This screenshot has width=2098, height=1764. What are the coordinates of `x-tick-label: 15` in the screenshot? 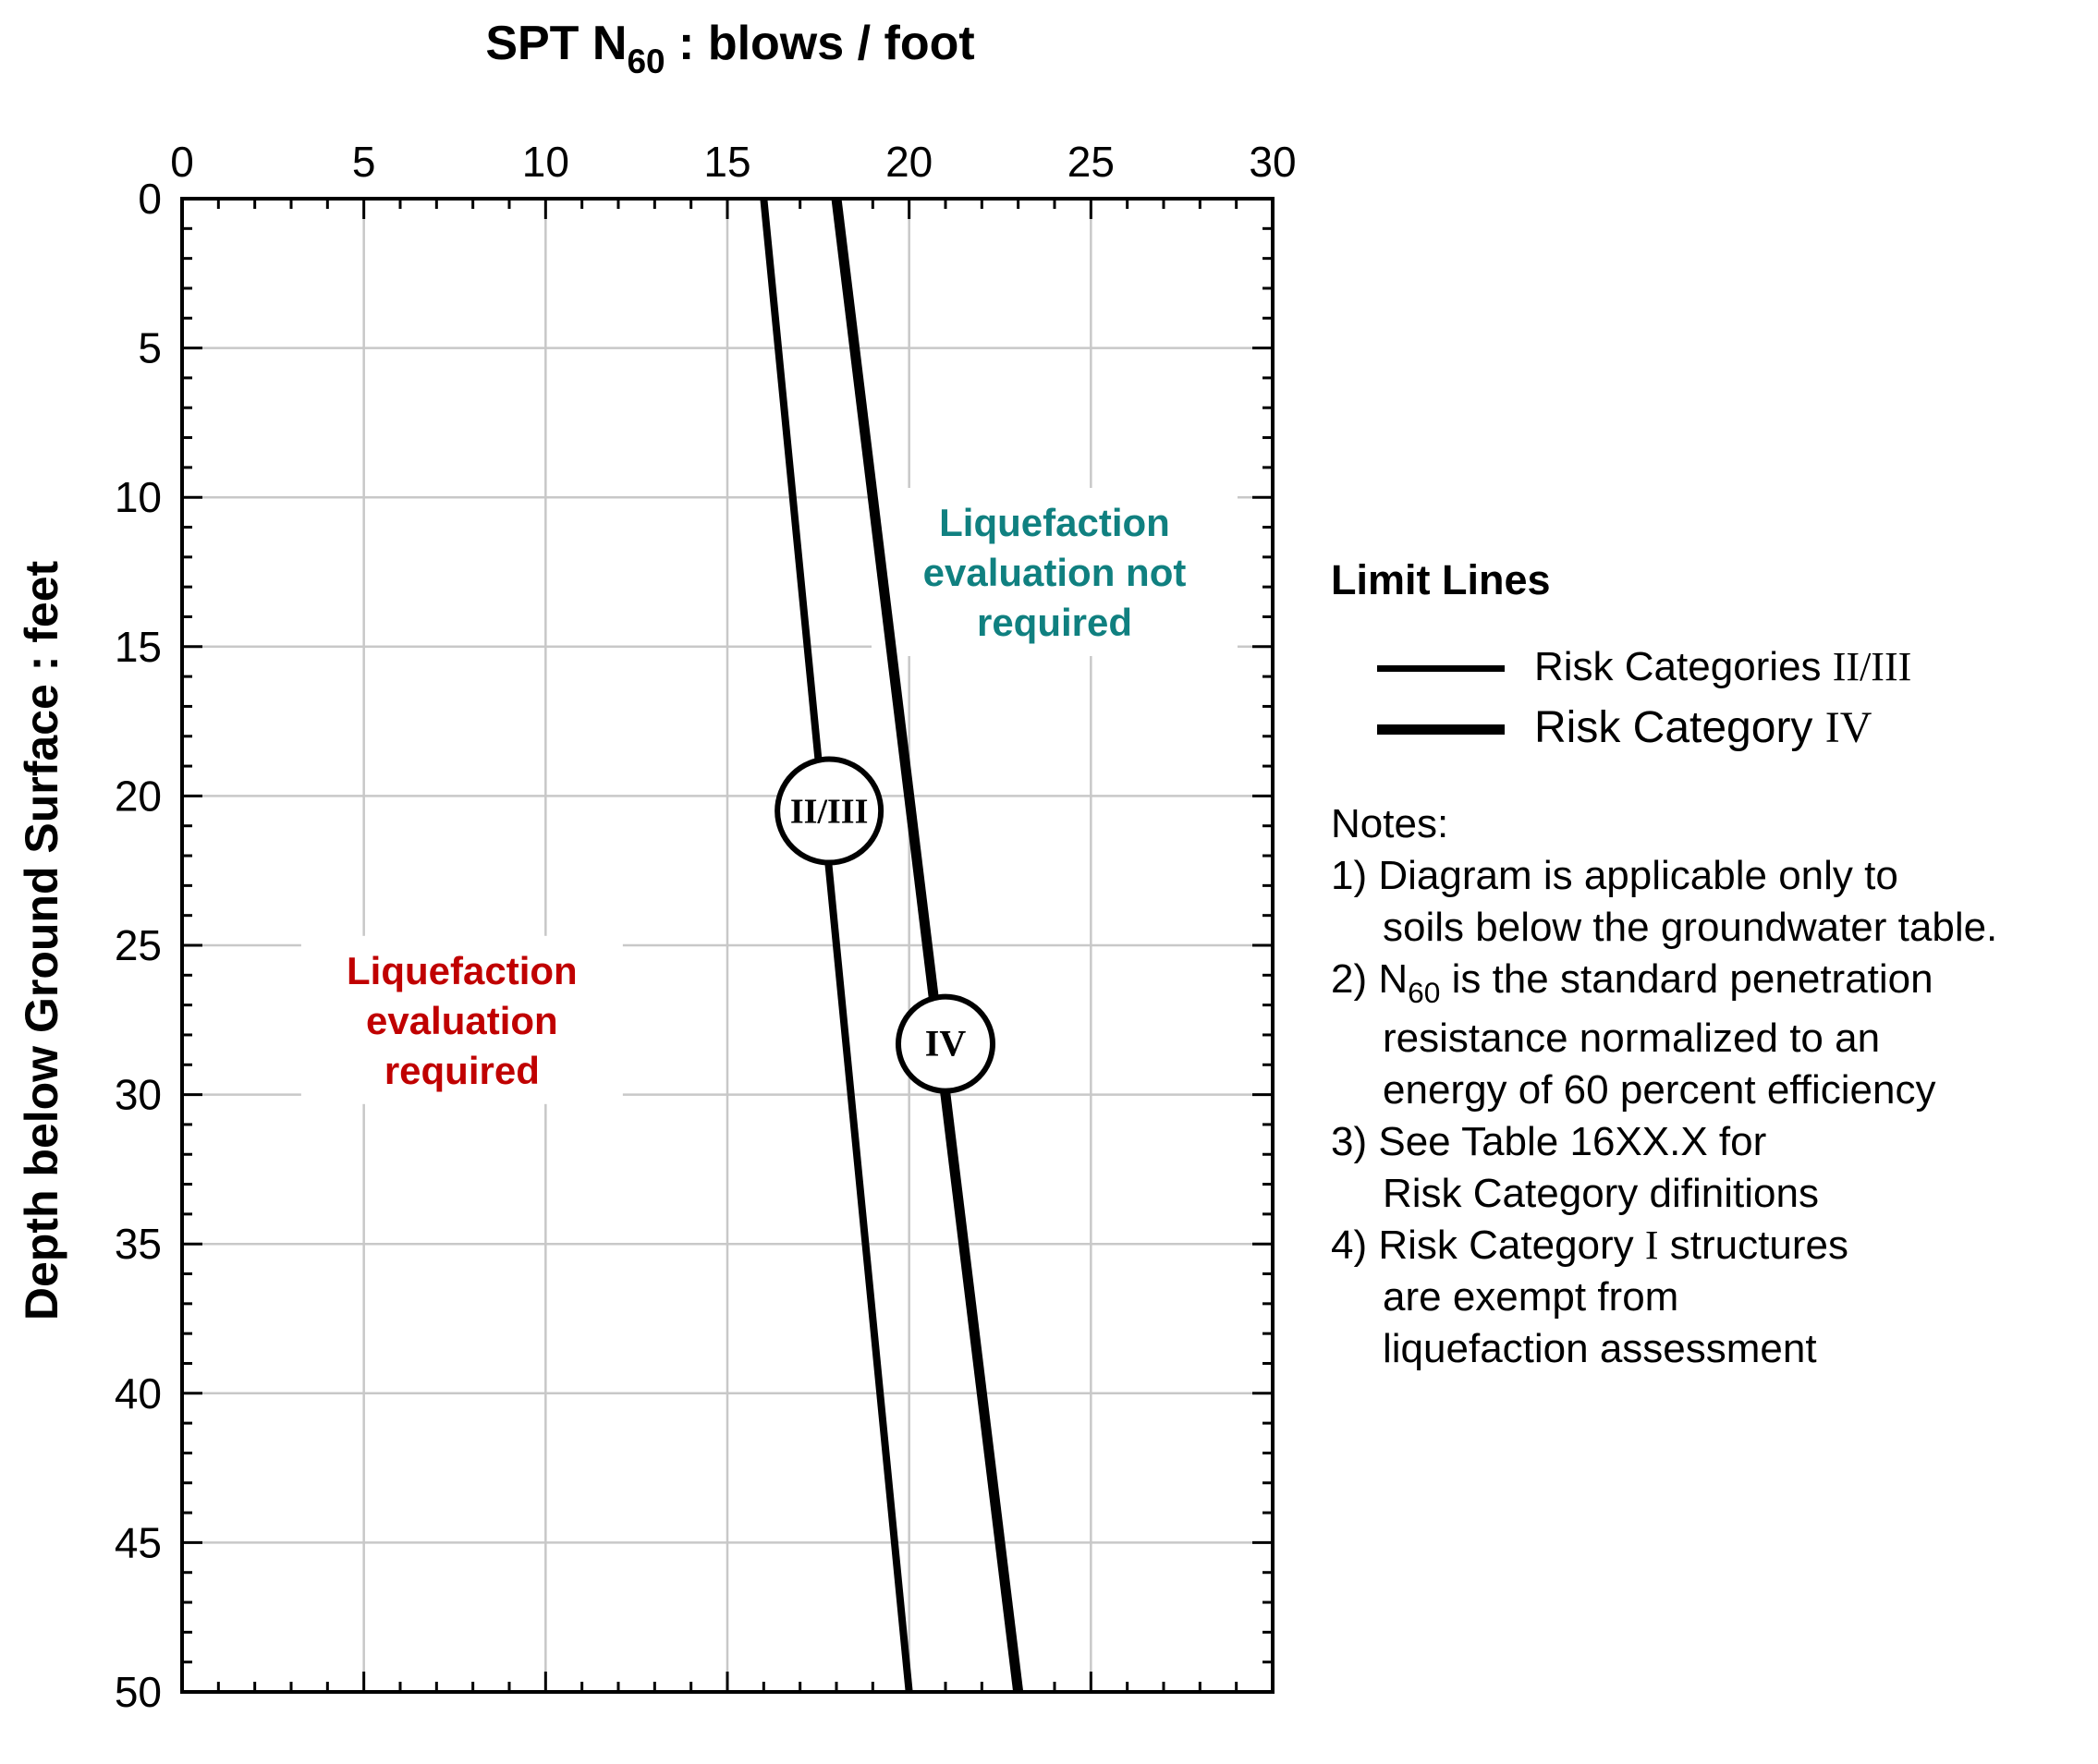 It's located at (726, 162).